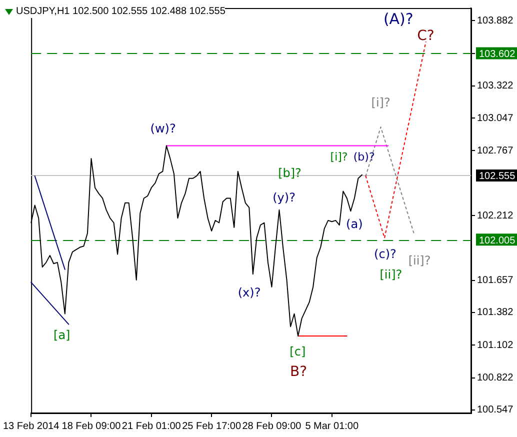 Image resolution: width=517 pixels, height=437 pixels. What do you see at coordinates (354, 223) in the screenshot?
I see `annotation: (a)` at bounding box center [354, 223].